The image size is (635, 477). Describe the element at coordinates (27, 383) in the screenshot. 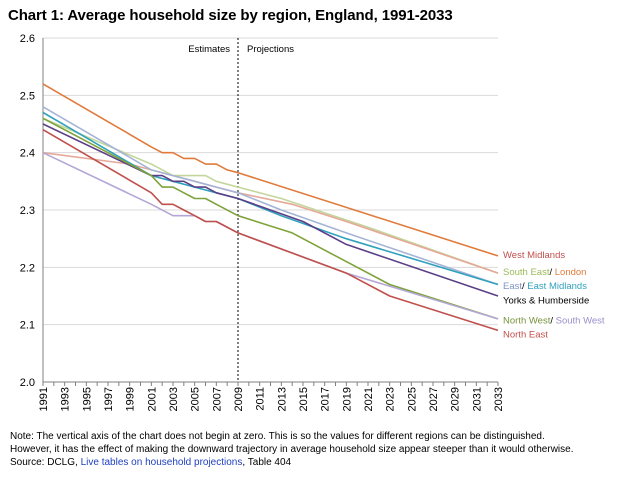

I see `y-tick-label: 2.0` at that location.